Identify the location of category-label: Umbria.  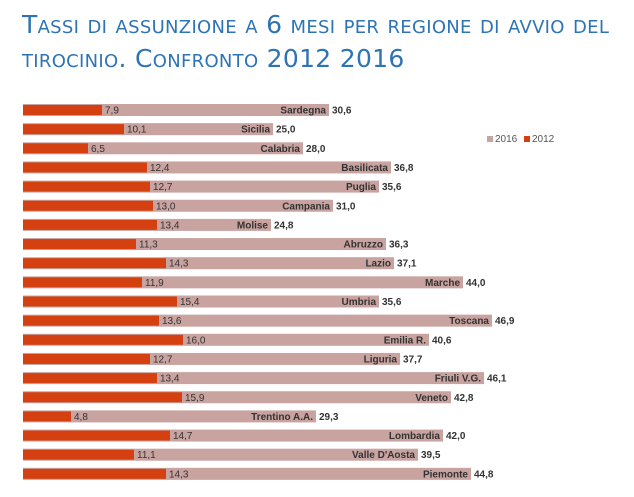
(359, 302).